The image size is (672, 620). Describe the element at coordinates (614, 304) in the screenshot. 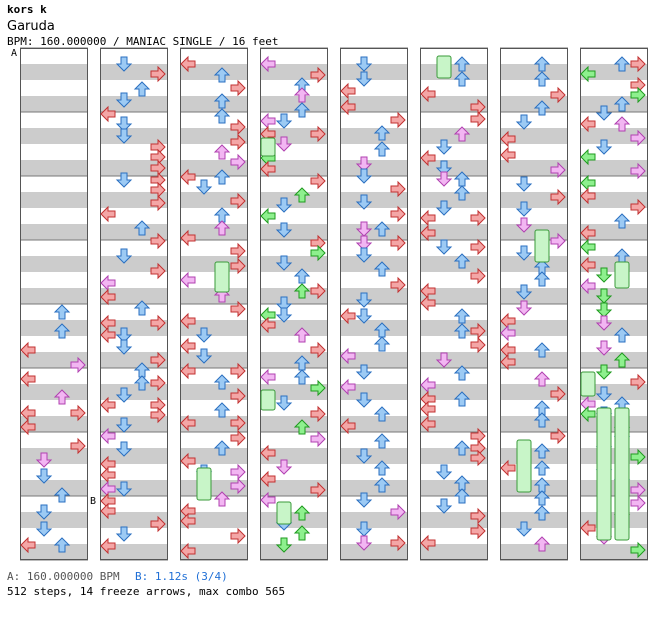

I see `column-border` at that location.